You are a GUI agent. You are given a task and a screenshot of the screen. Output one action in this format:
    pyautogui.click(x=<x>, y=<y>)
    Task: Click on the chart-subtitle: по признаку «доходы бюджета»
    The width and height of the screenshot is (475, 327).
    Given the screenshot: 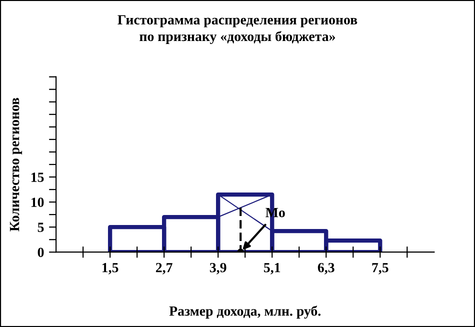 What is the action you would take?
    pyautogui.click(x=238, y=37)
    